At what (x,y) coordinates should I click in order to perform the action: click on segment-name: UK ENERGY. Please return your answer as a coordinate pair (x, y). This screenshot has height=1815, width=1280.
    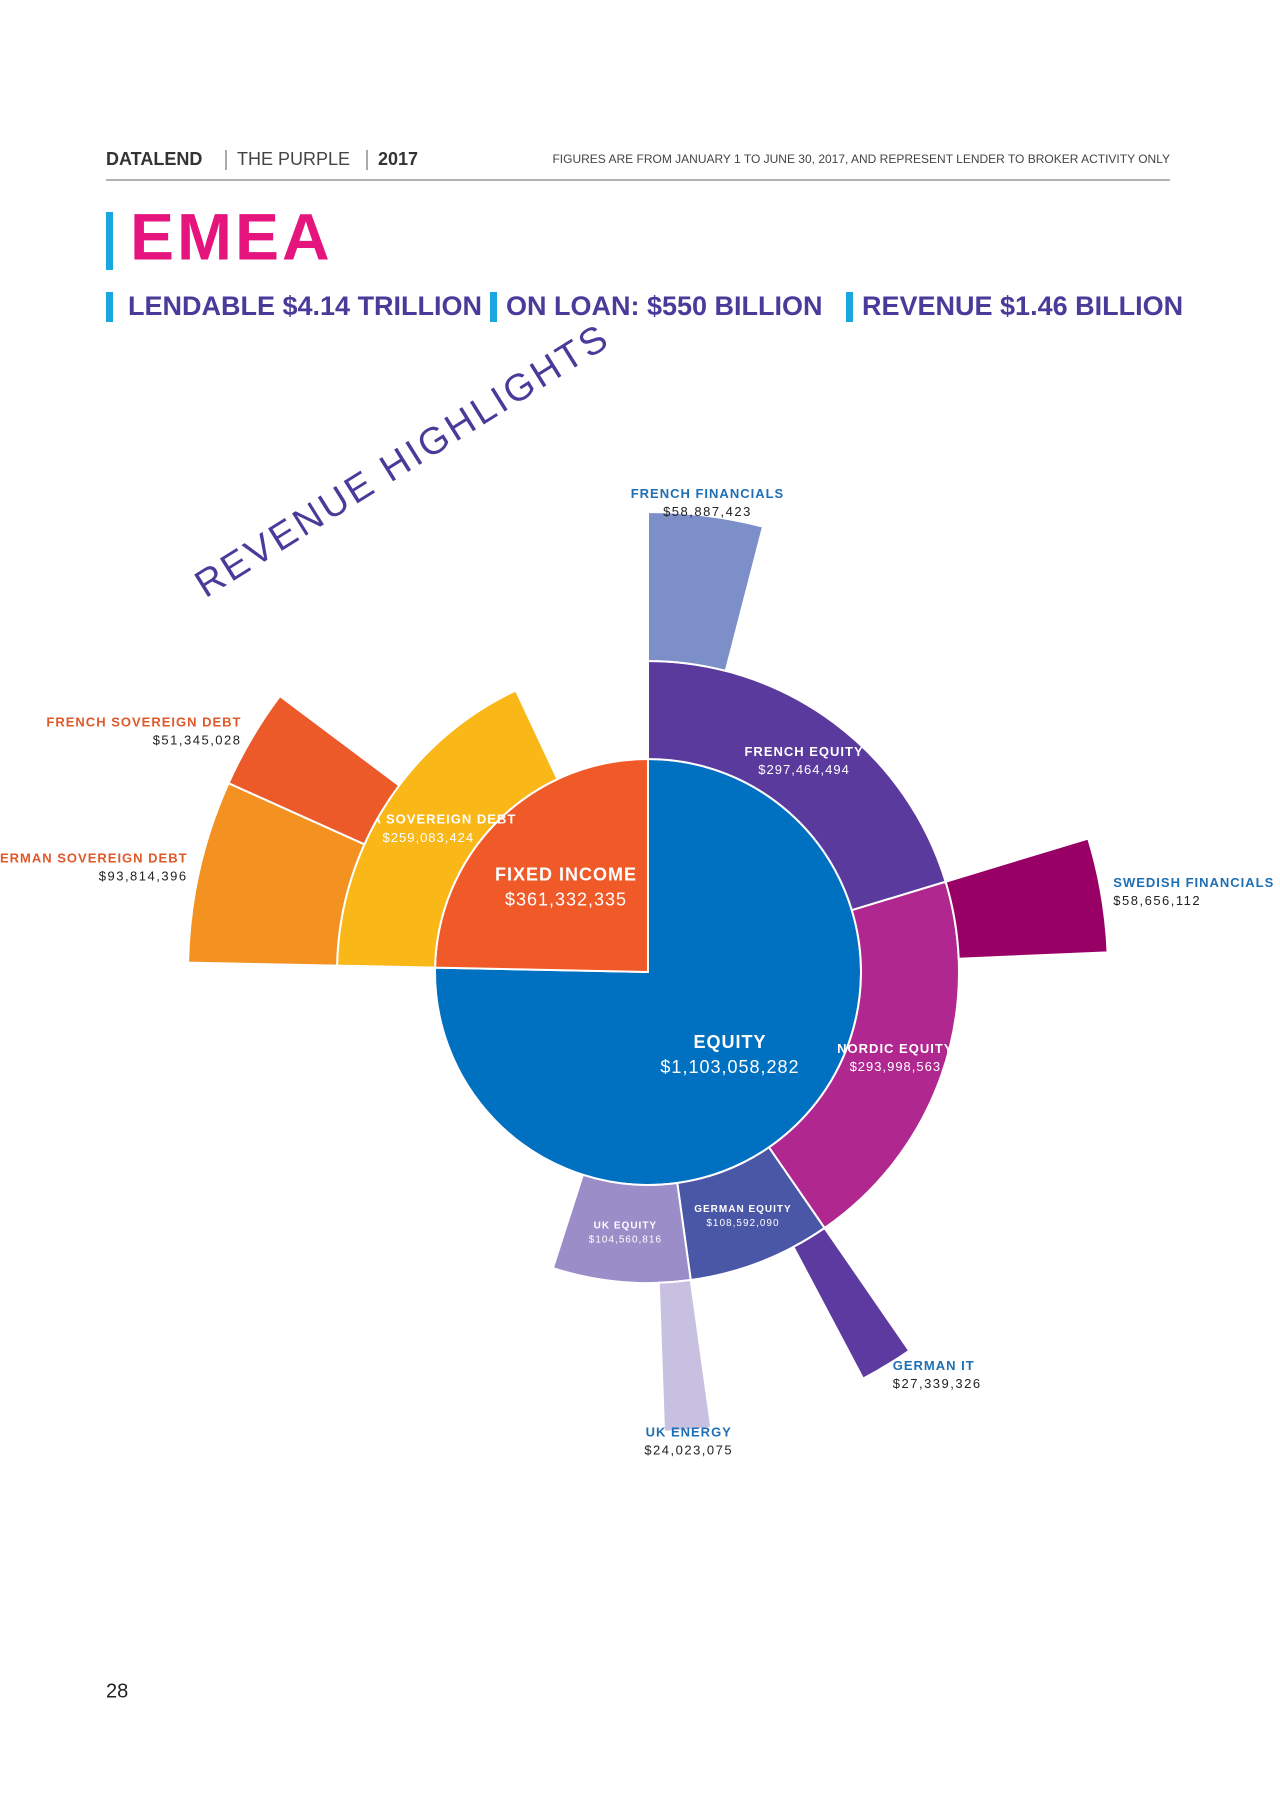
    Looking at the image, I should click on (689, 1432).